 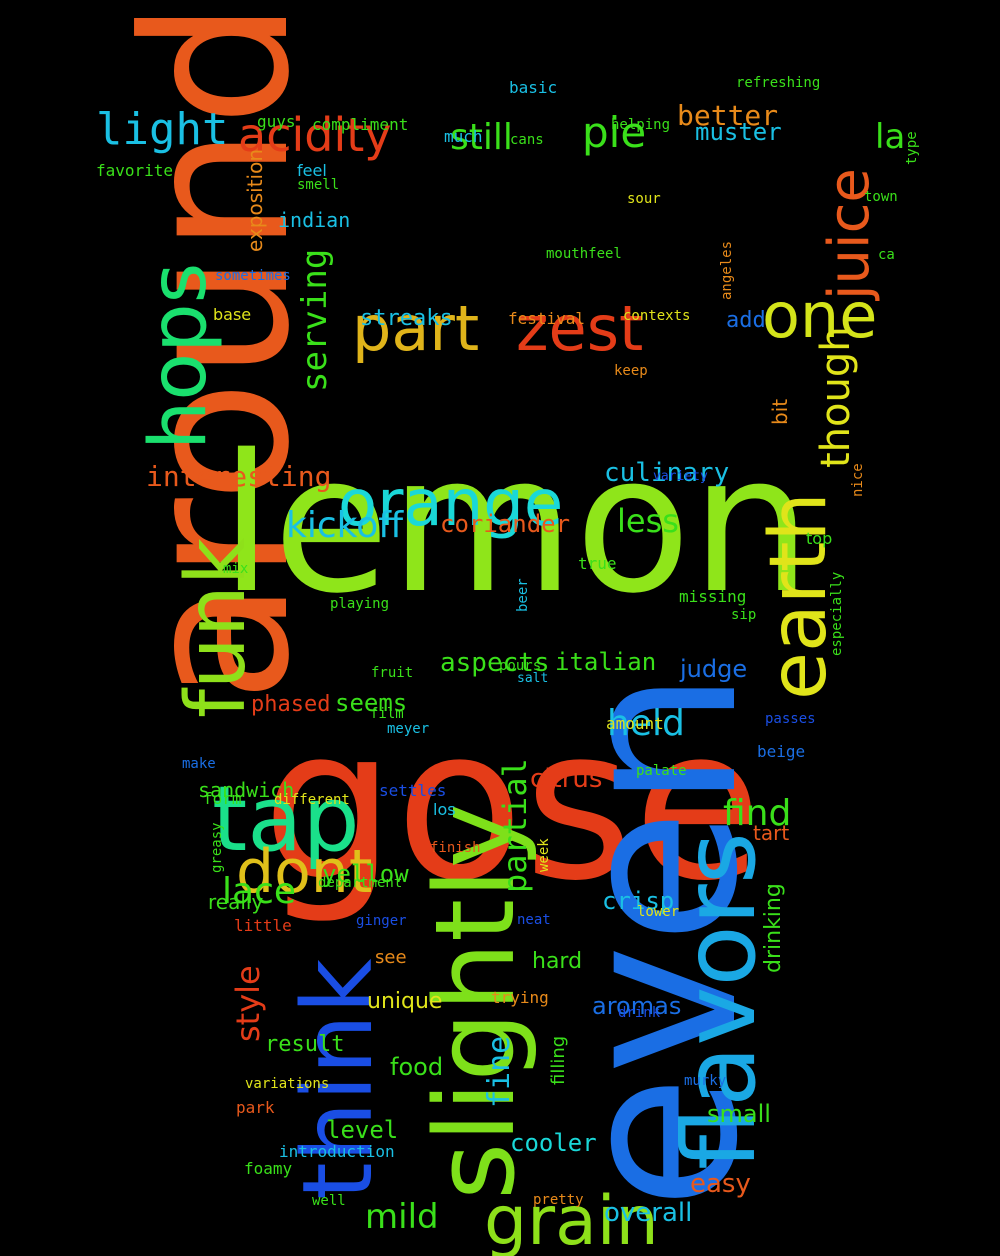 I want to click on word-guys: guys, so click(x=276, y=121).